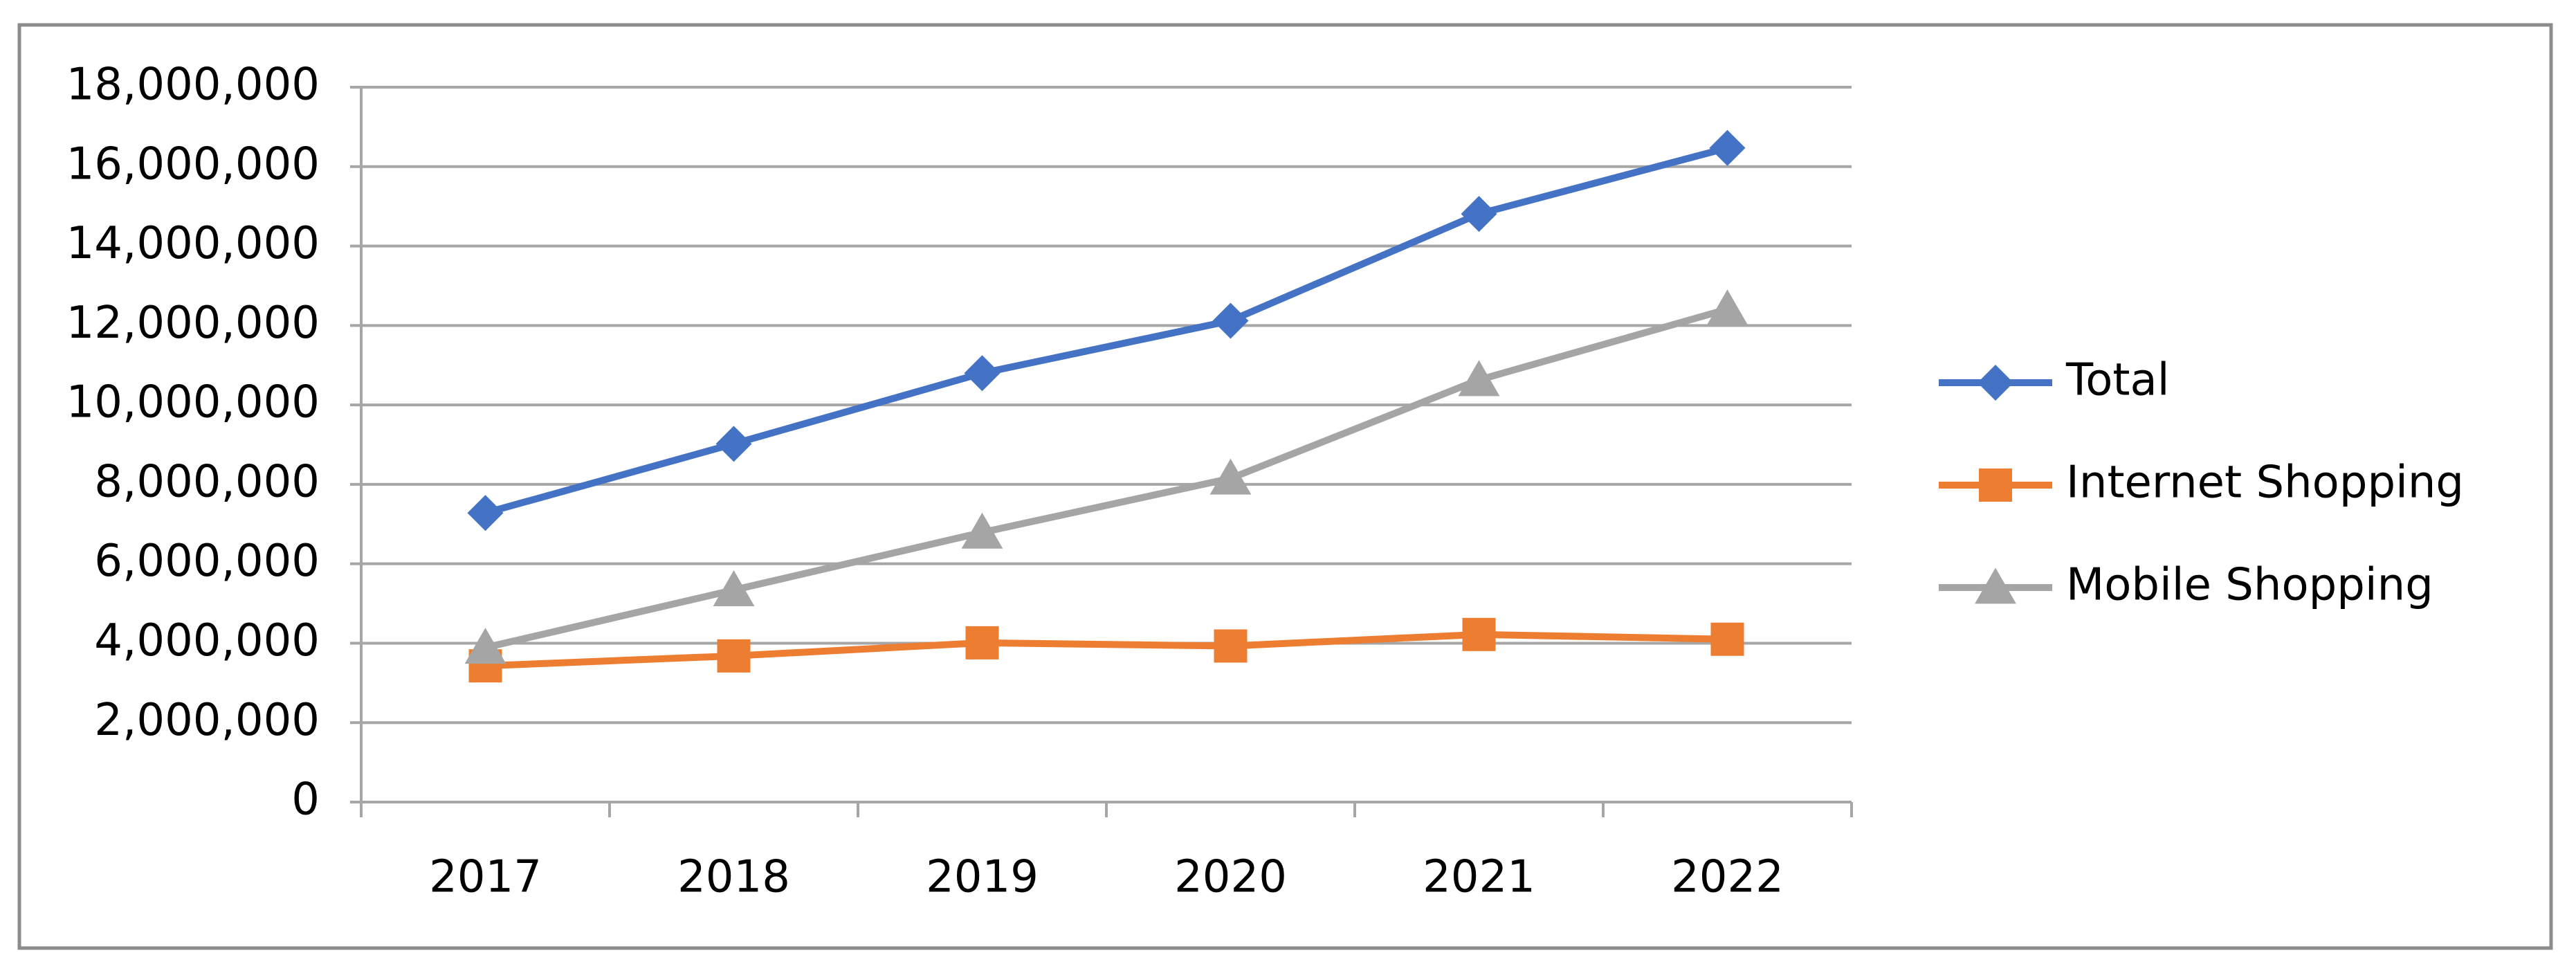  I want to click on y-tick-label: 6,000,000, so click(207, 561).